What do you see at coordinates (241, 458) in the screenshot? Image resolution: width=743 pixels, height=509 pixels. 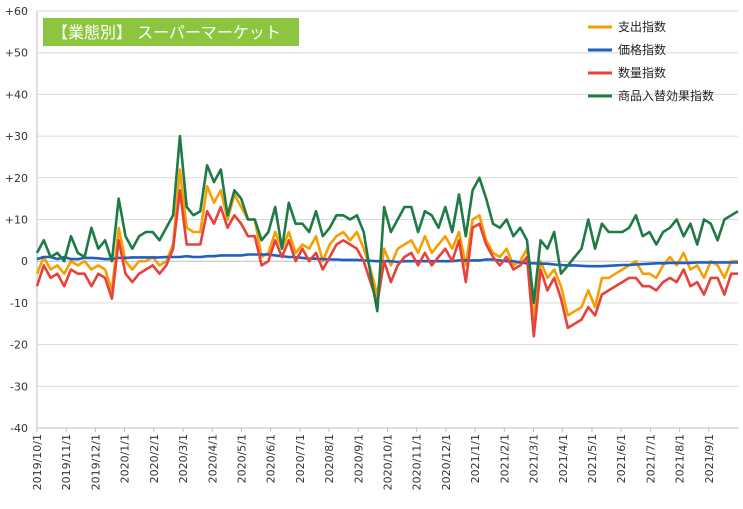 I see `x-tick-label: 2020/5/1` at bounding box center [241, 458].